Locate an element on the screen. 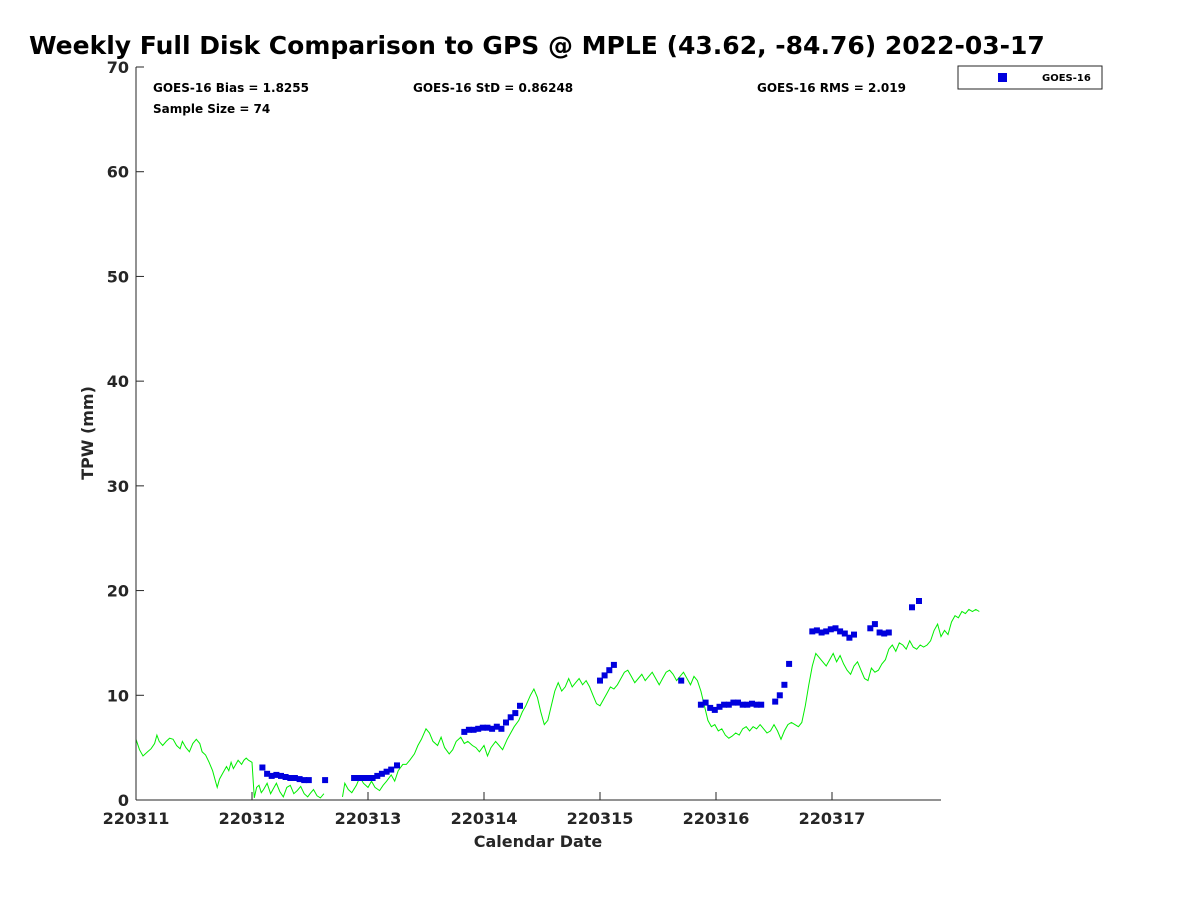  x-tick-label: 220317 is located at coordinates (832, 818).